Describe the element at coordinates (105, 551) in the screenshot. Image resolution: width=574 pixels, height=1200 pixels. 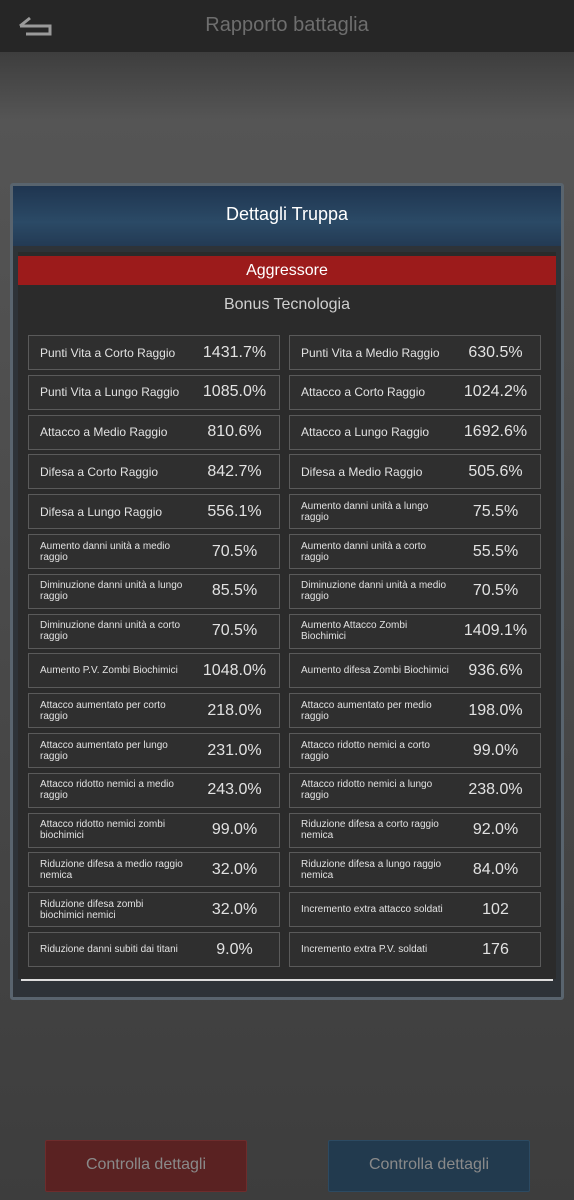
I see `stat-label: Aumento danni unità a medio raggio` at that location.